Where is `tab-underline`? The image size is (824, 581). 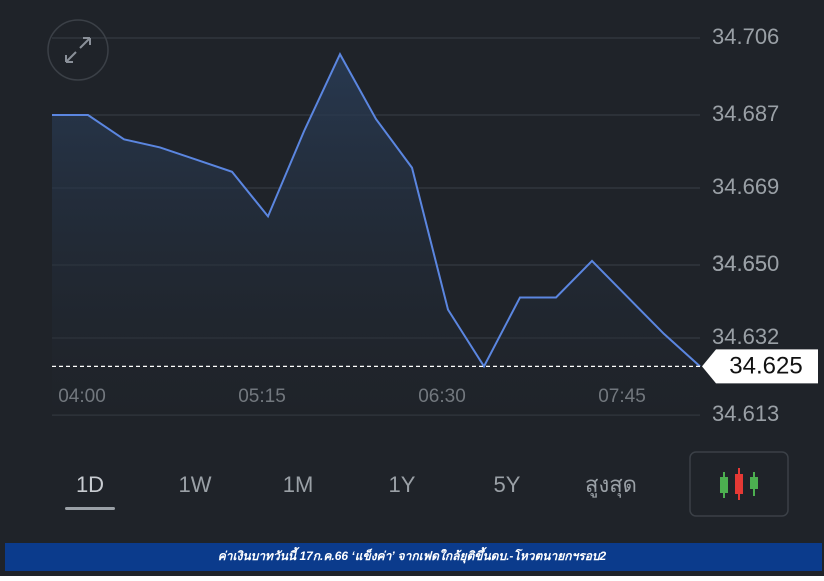
tab-underline is located at coordinates (90, 508).